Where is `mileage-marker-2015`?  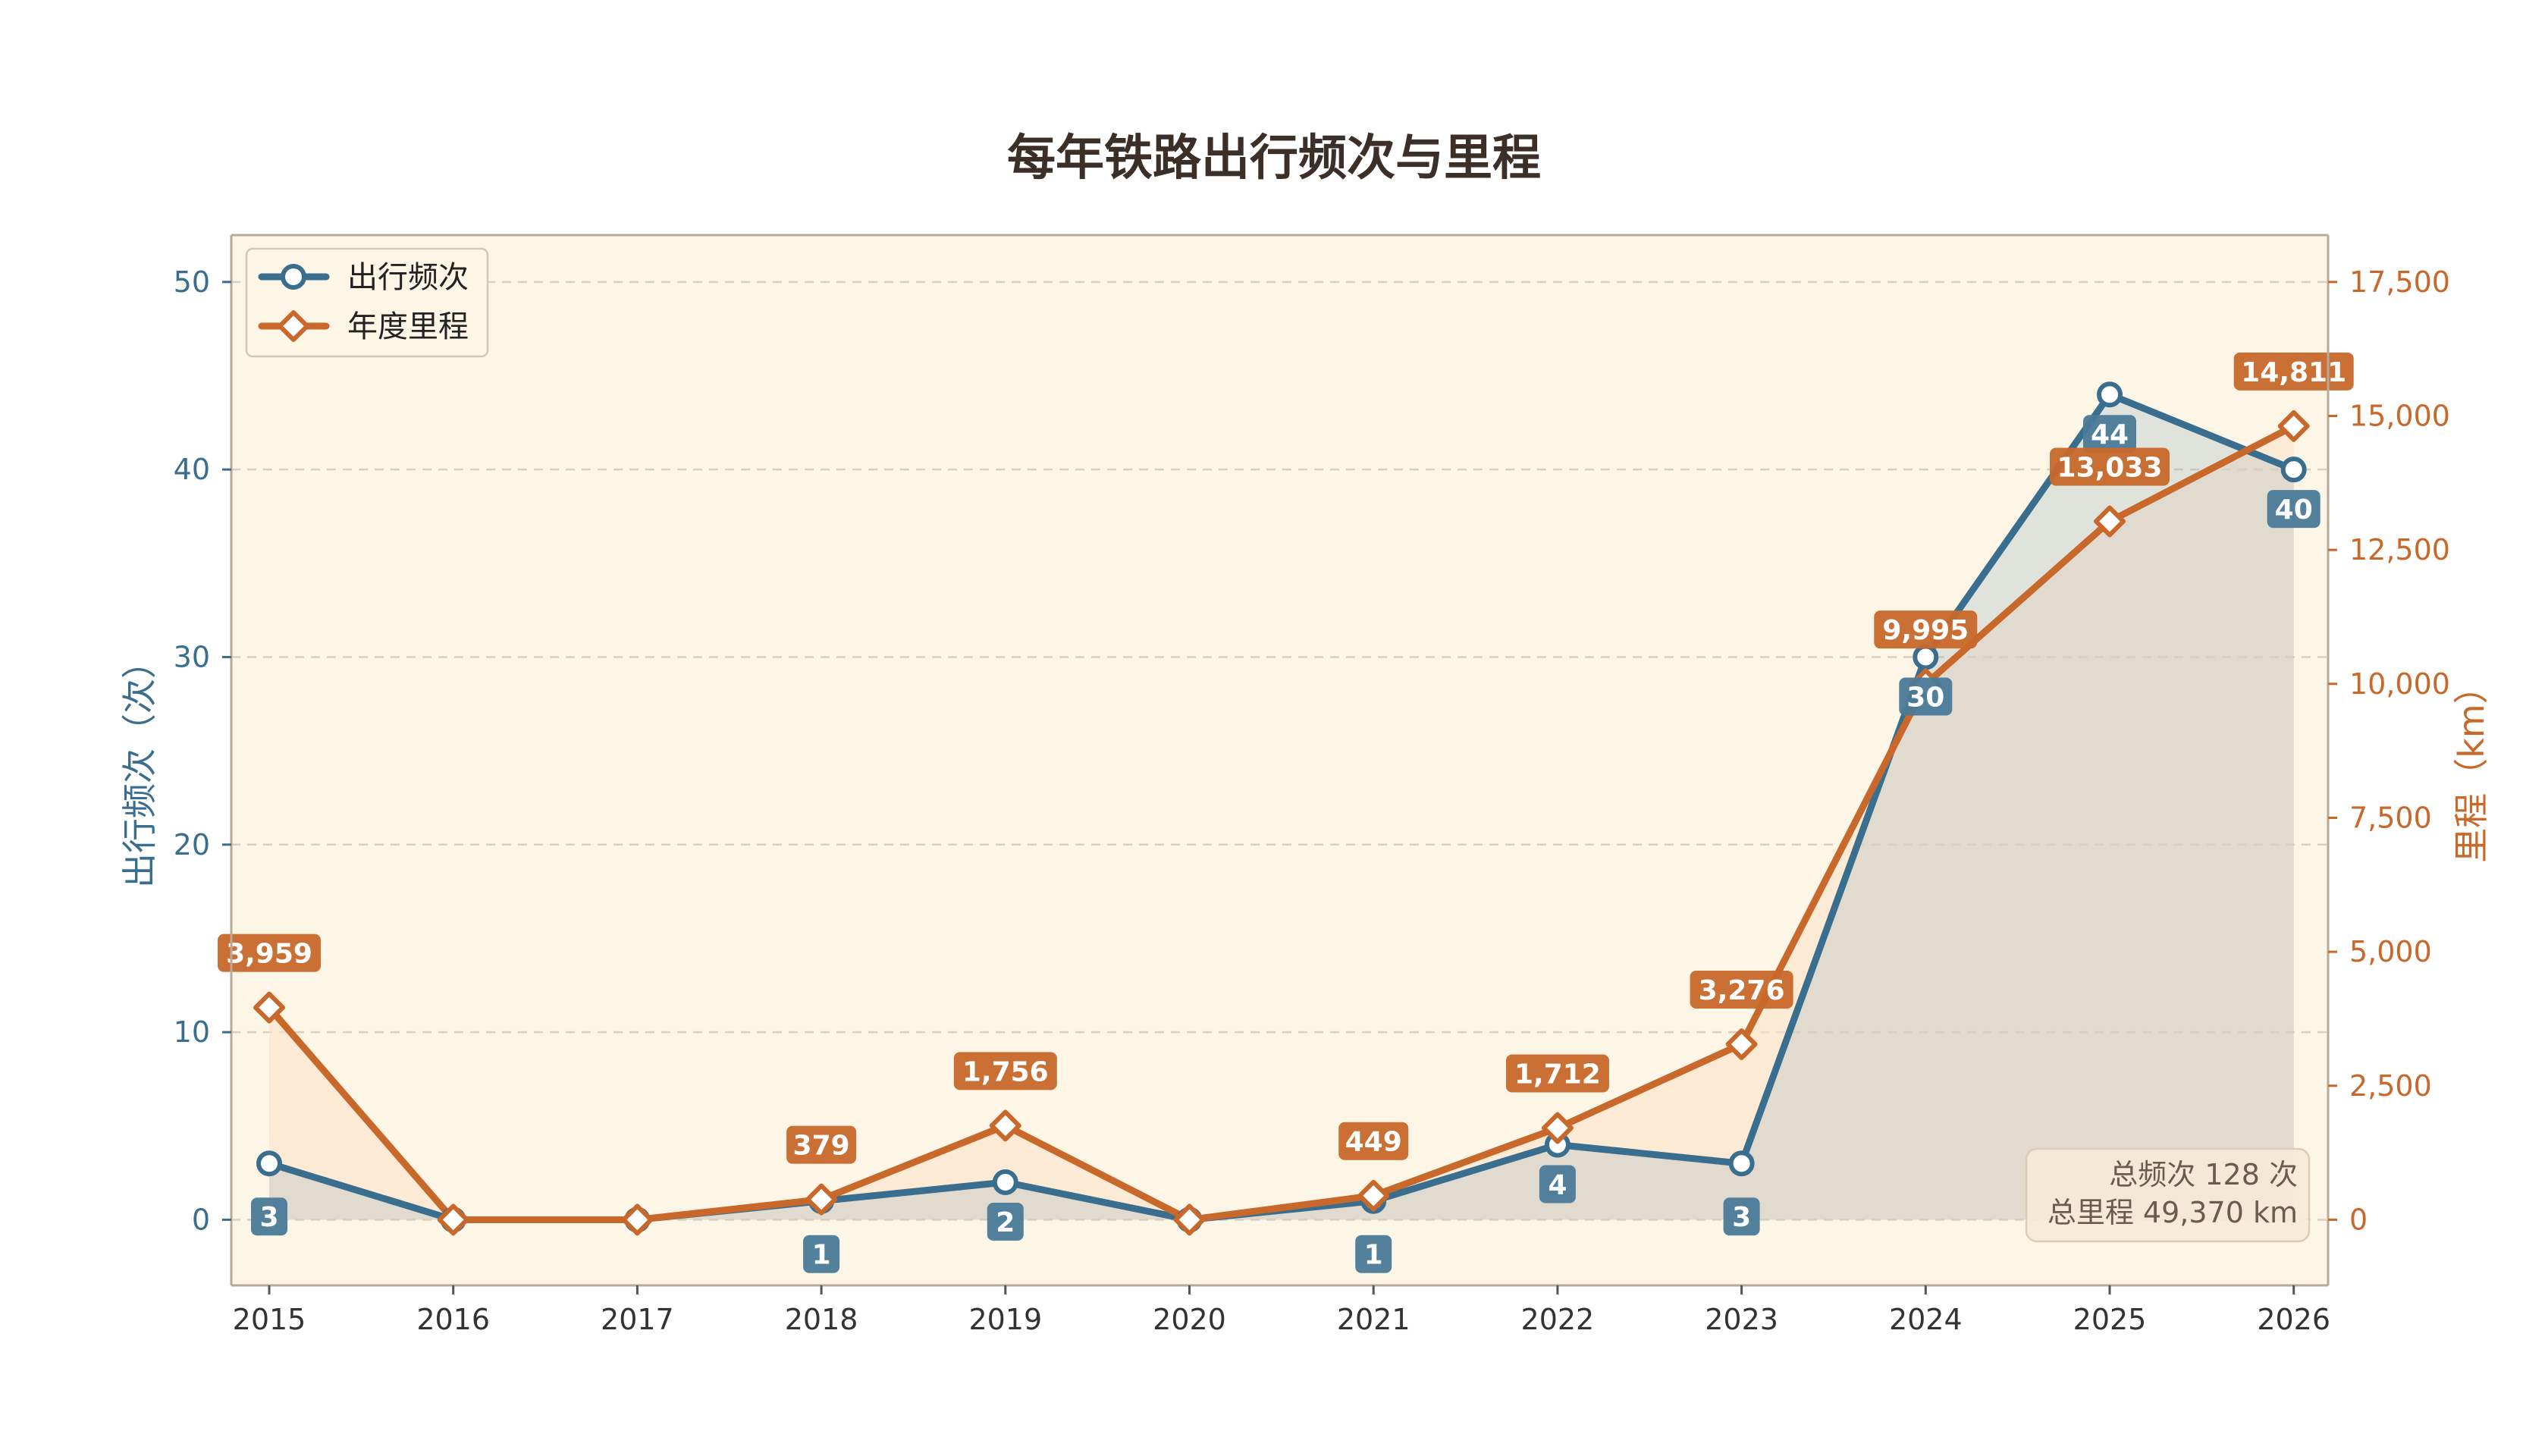
mileage-marker-2015 is located at coordinates (269, 1007).